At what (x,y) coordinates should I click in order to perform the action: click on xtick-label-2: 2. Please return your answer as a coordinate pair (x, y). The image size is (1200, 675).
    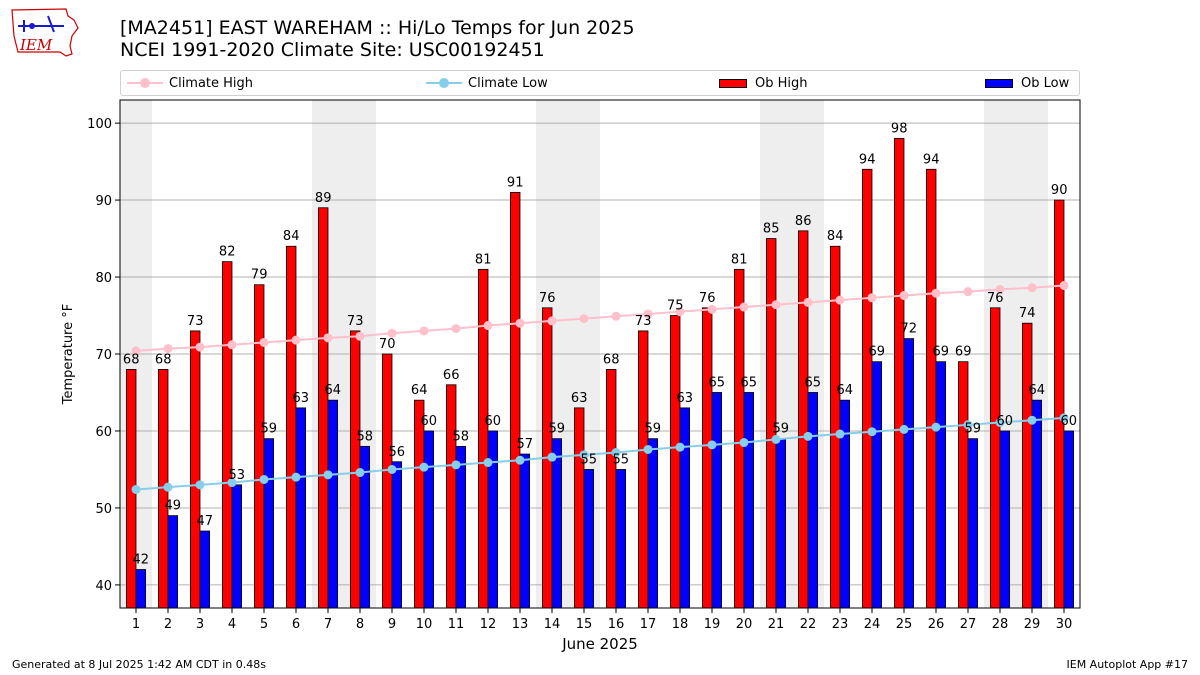
    Looking at the image, I should click on (168, 624).